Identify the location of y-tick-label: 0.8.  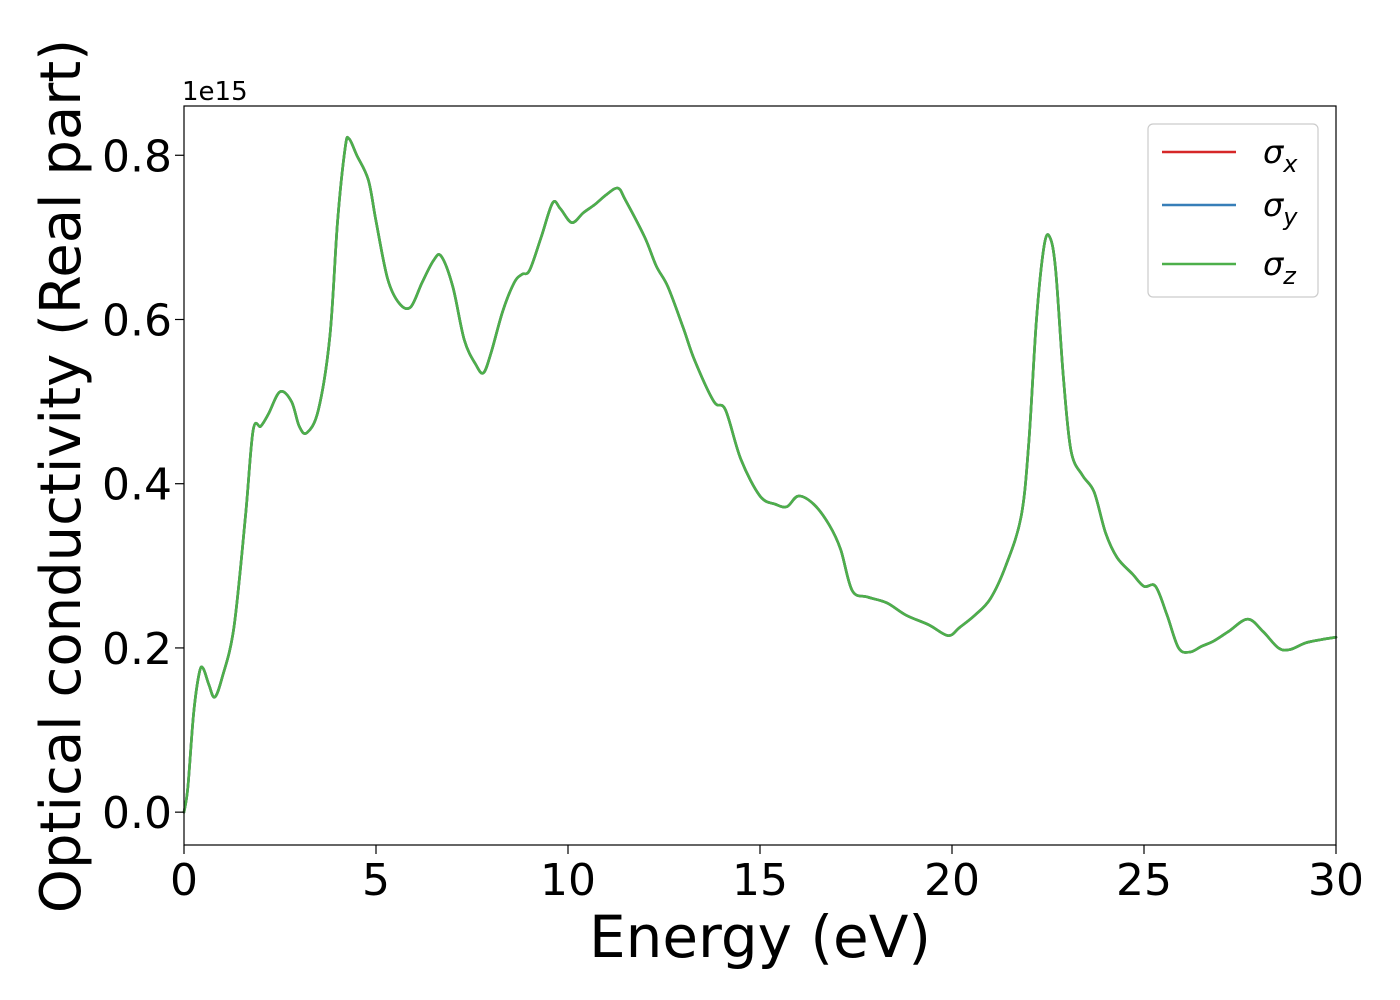
(137, 156).